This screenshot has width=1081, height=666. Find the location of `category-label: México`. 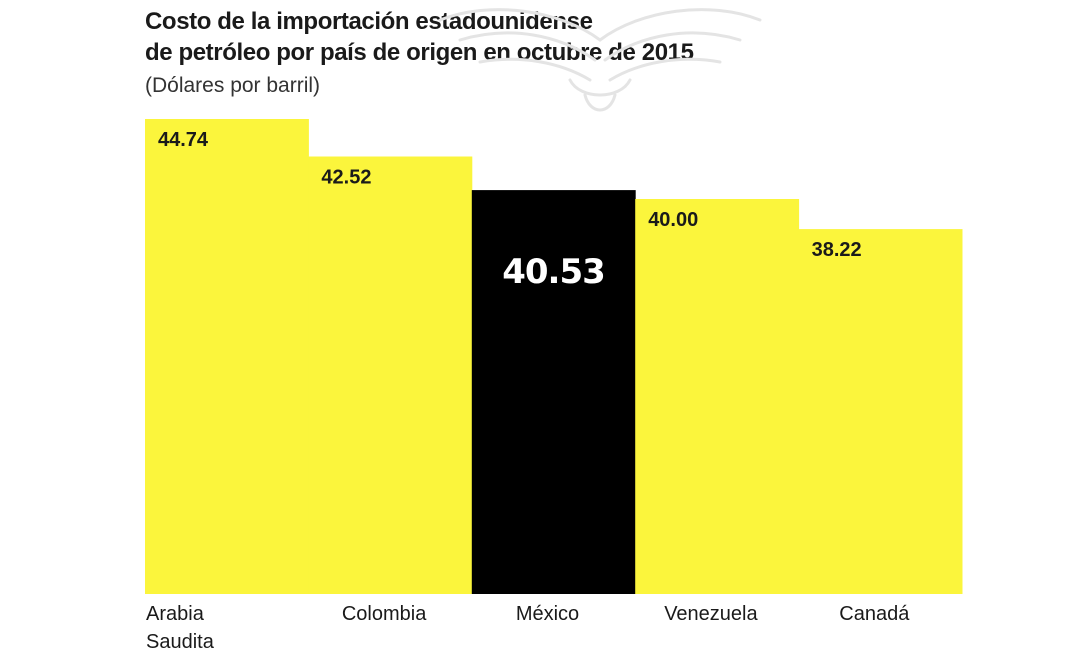

category-label: México is located at coordinates (547, 614).